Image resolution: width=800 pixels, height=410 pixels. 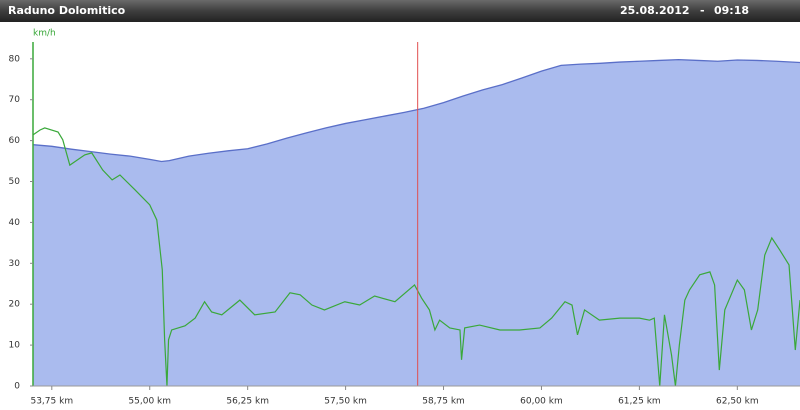 What do you see at coordinates (51, 402) in the screenshot?
I see `x-tick-label: 53,75 km` at bounding box center [51, 402].